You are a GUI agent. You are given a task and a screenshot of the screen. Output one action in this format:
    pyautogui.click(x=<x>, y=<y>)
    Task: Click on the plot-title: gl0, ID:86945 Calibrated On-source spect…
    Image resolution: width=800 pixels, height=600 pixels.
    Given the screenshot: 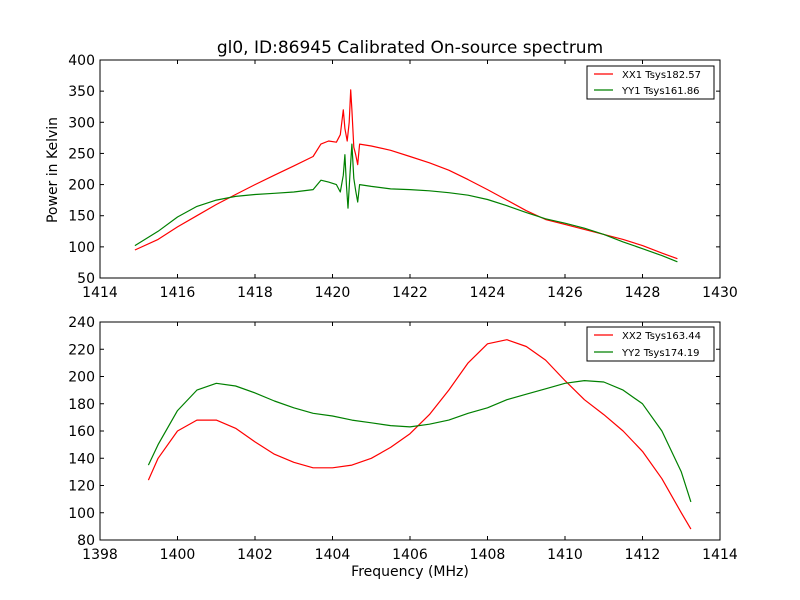 What is the action you would take?
    pyautogui.click(x=410, y=48)
    